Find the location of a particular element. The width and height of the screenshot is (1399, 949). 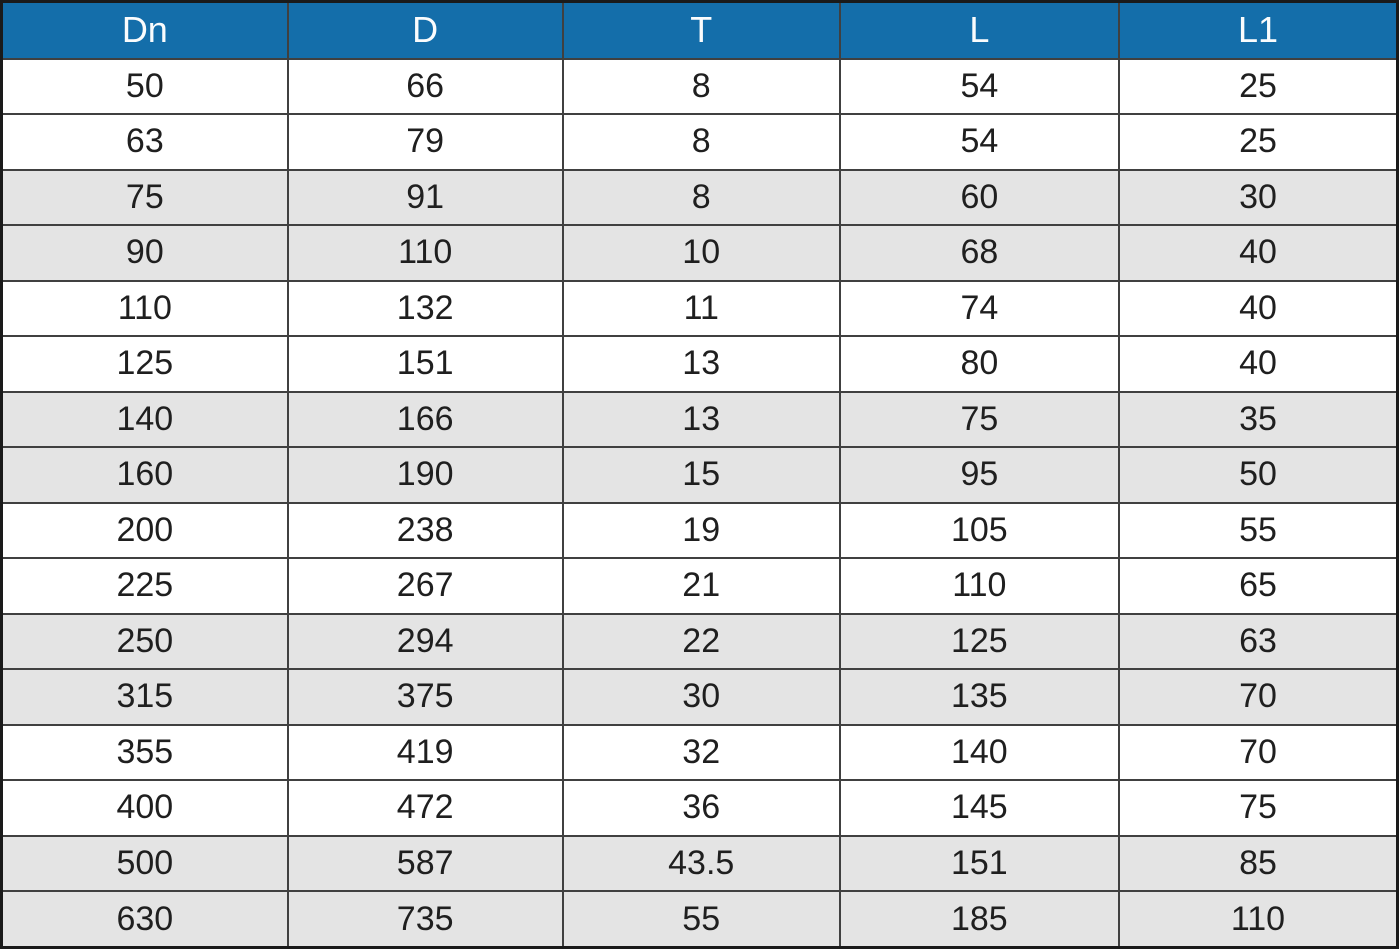

table-cell: 85 is located at coordinates (1258, 863).